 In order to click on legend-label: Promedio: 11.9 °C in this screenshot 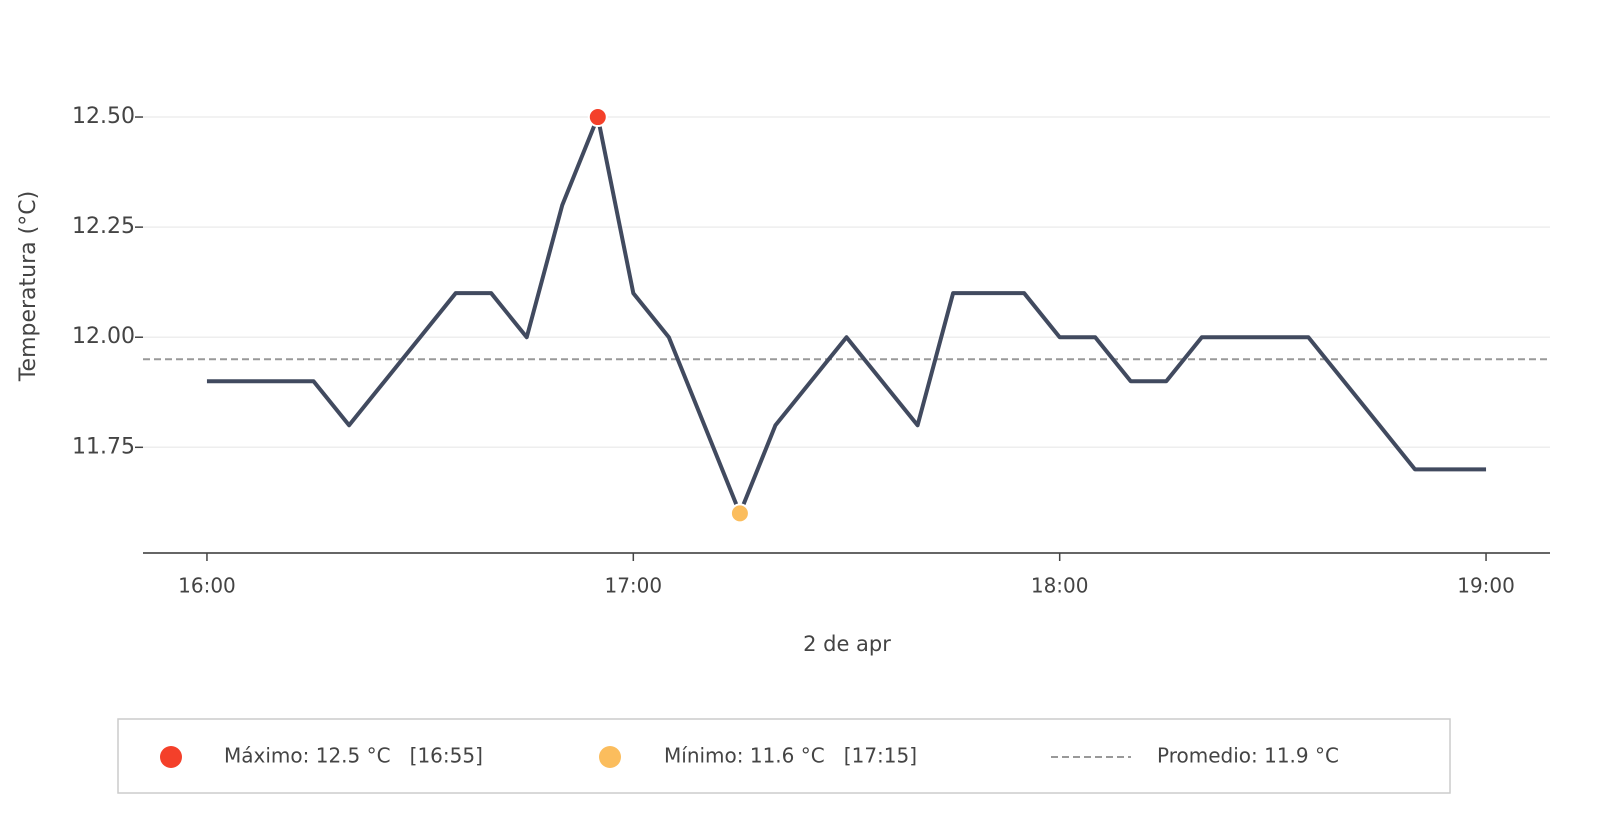, I will do `click(1248, 756)`.